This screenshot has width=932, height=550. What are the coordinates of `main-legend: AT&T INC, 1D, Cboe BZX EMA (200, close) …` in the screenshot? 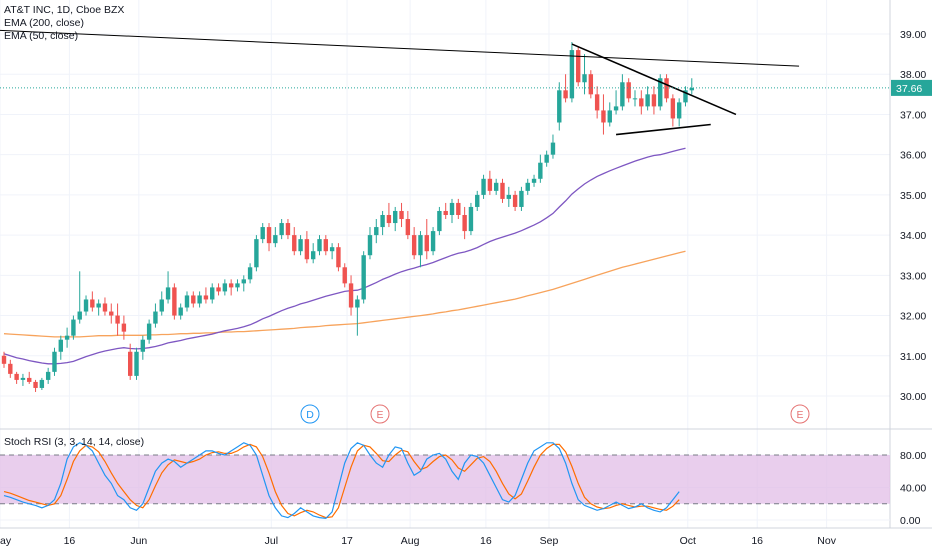 It's located at (64, 23).